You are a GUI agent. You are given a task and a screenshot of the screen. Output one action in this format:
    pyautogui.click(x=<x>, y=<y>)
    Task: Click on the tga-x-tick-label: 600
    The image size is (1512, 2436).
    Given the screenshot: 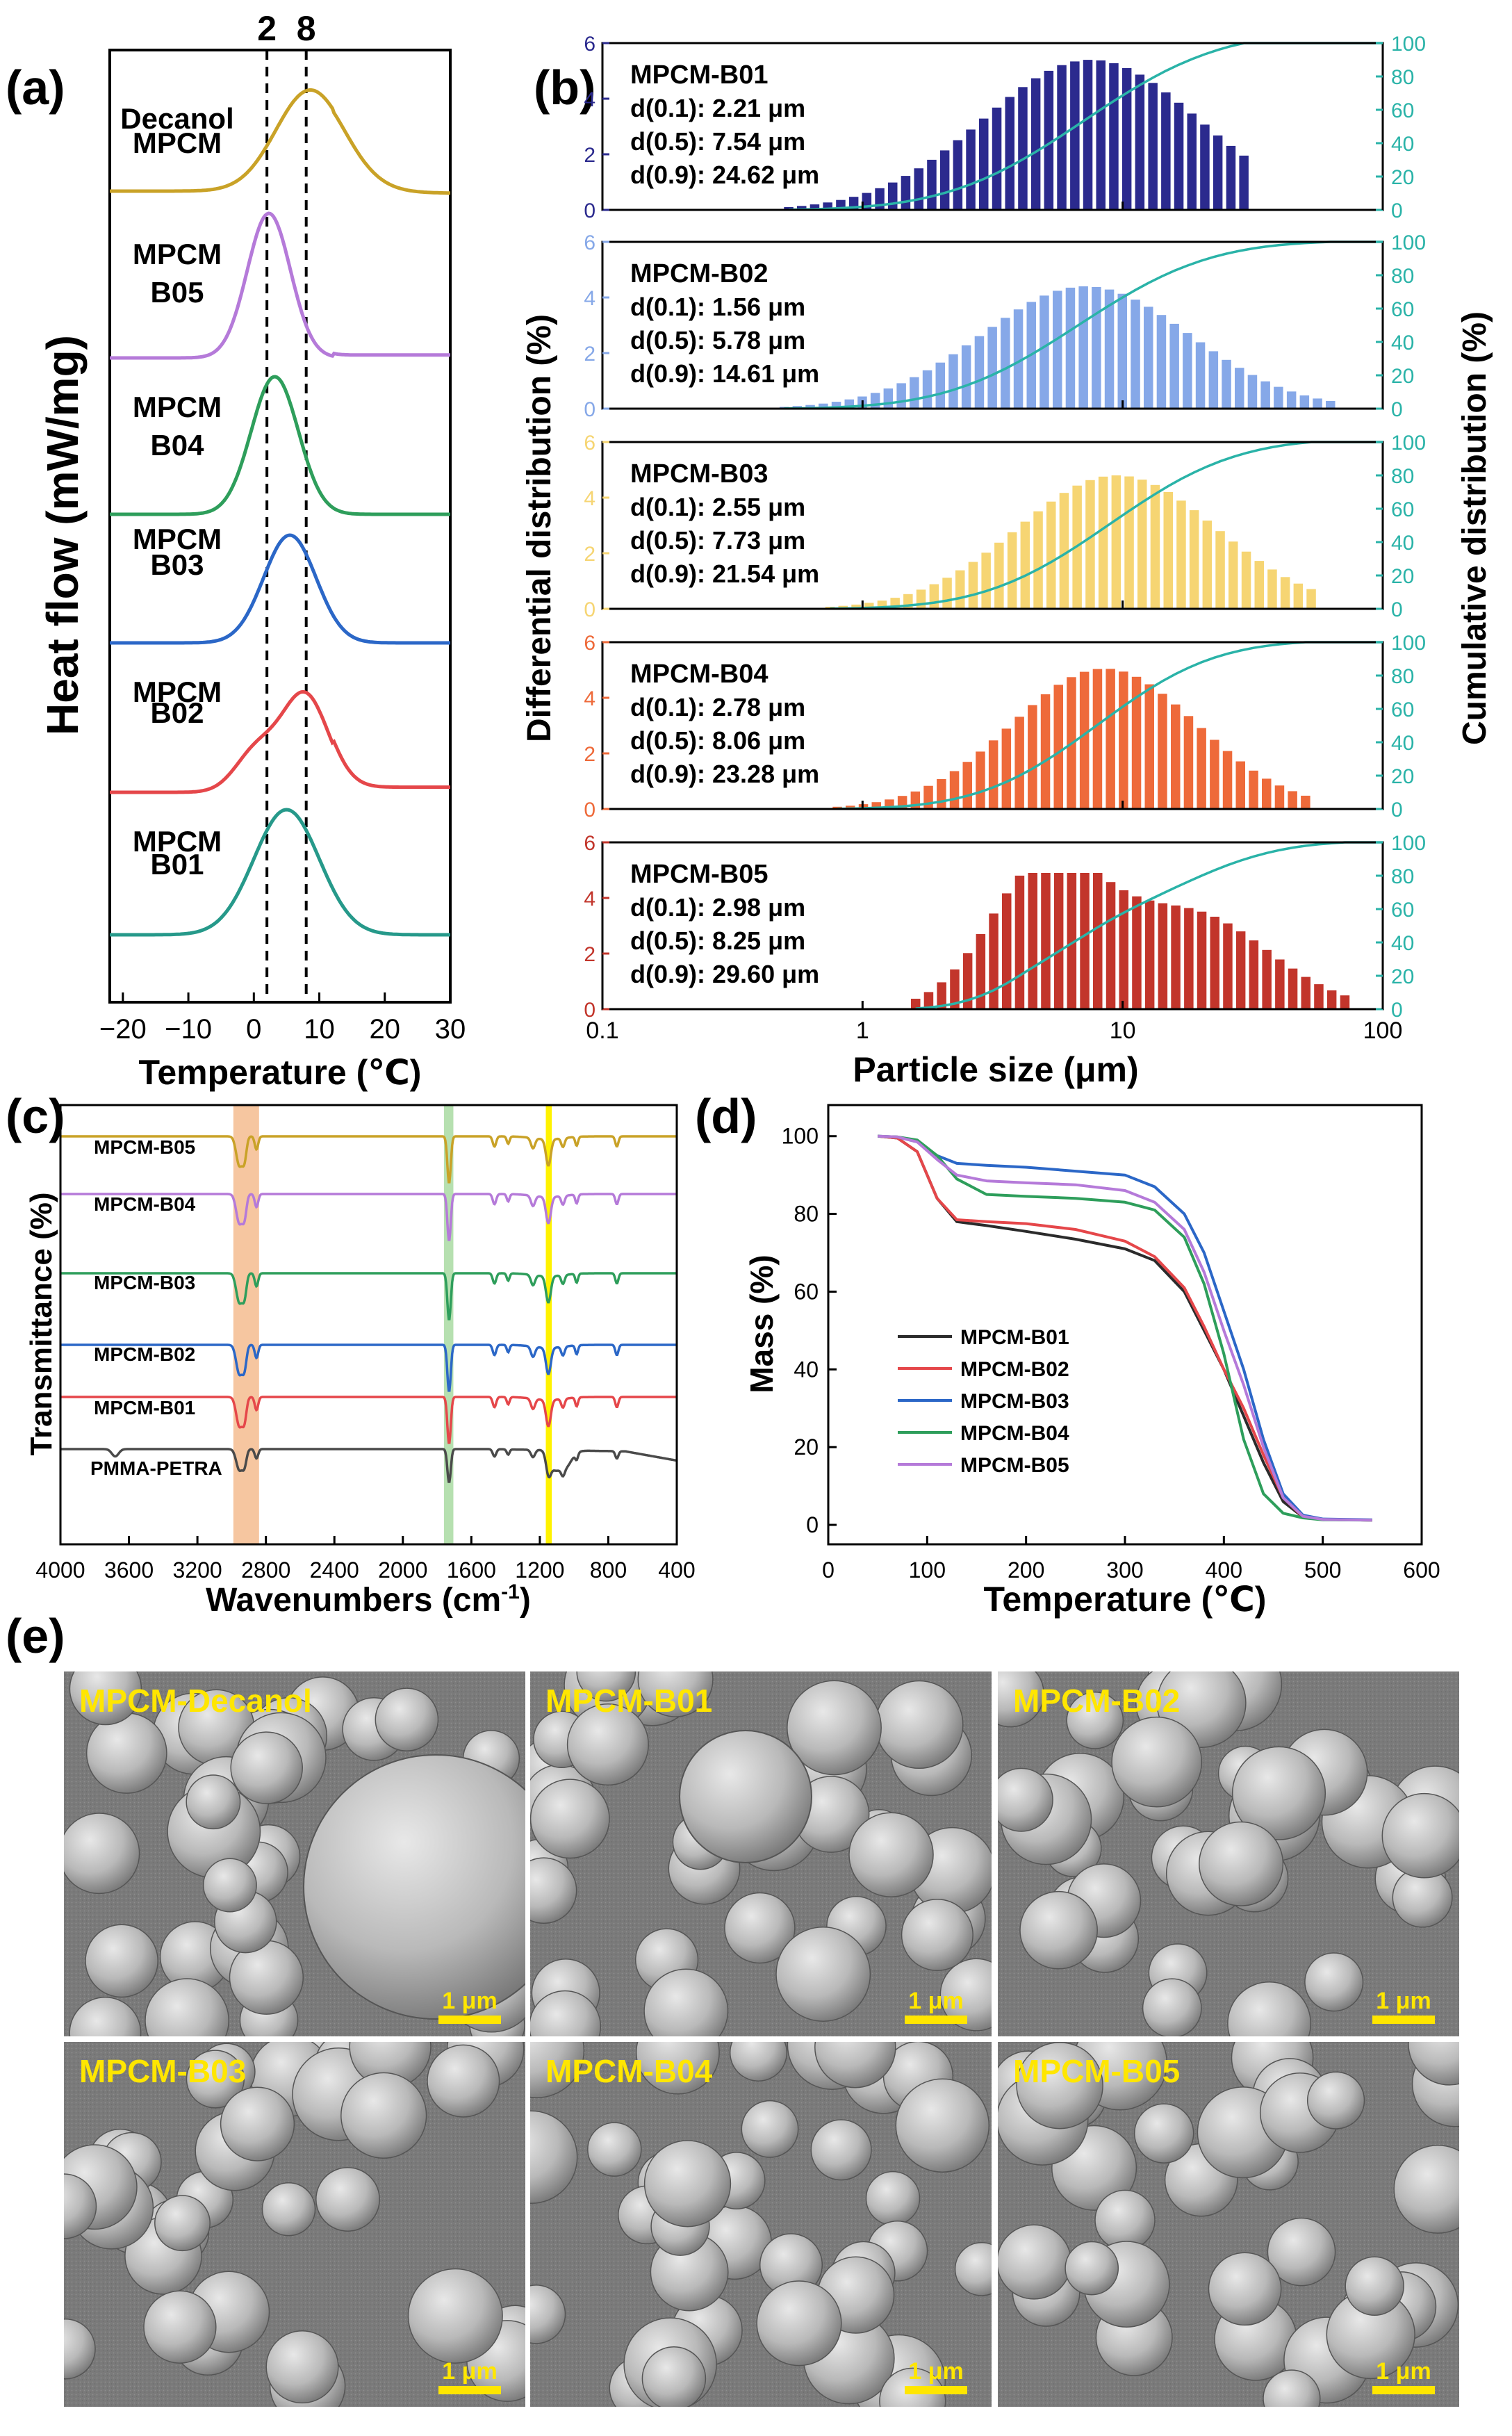 What is the action you would take?
    pyautogui.click(x=1421, y=1571)
    